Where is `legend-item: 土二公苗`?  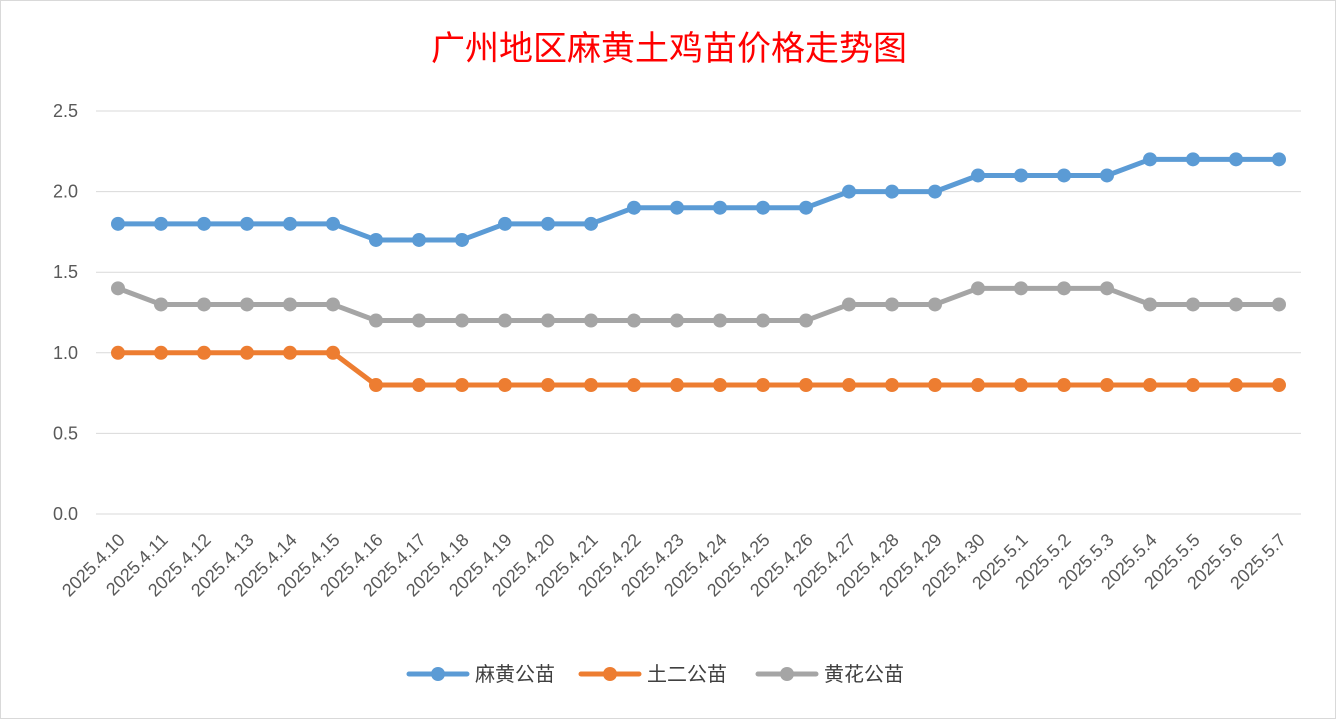
legend-item: 土二公苗 is located at coordinates (652, 674).